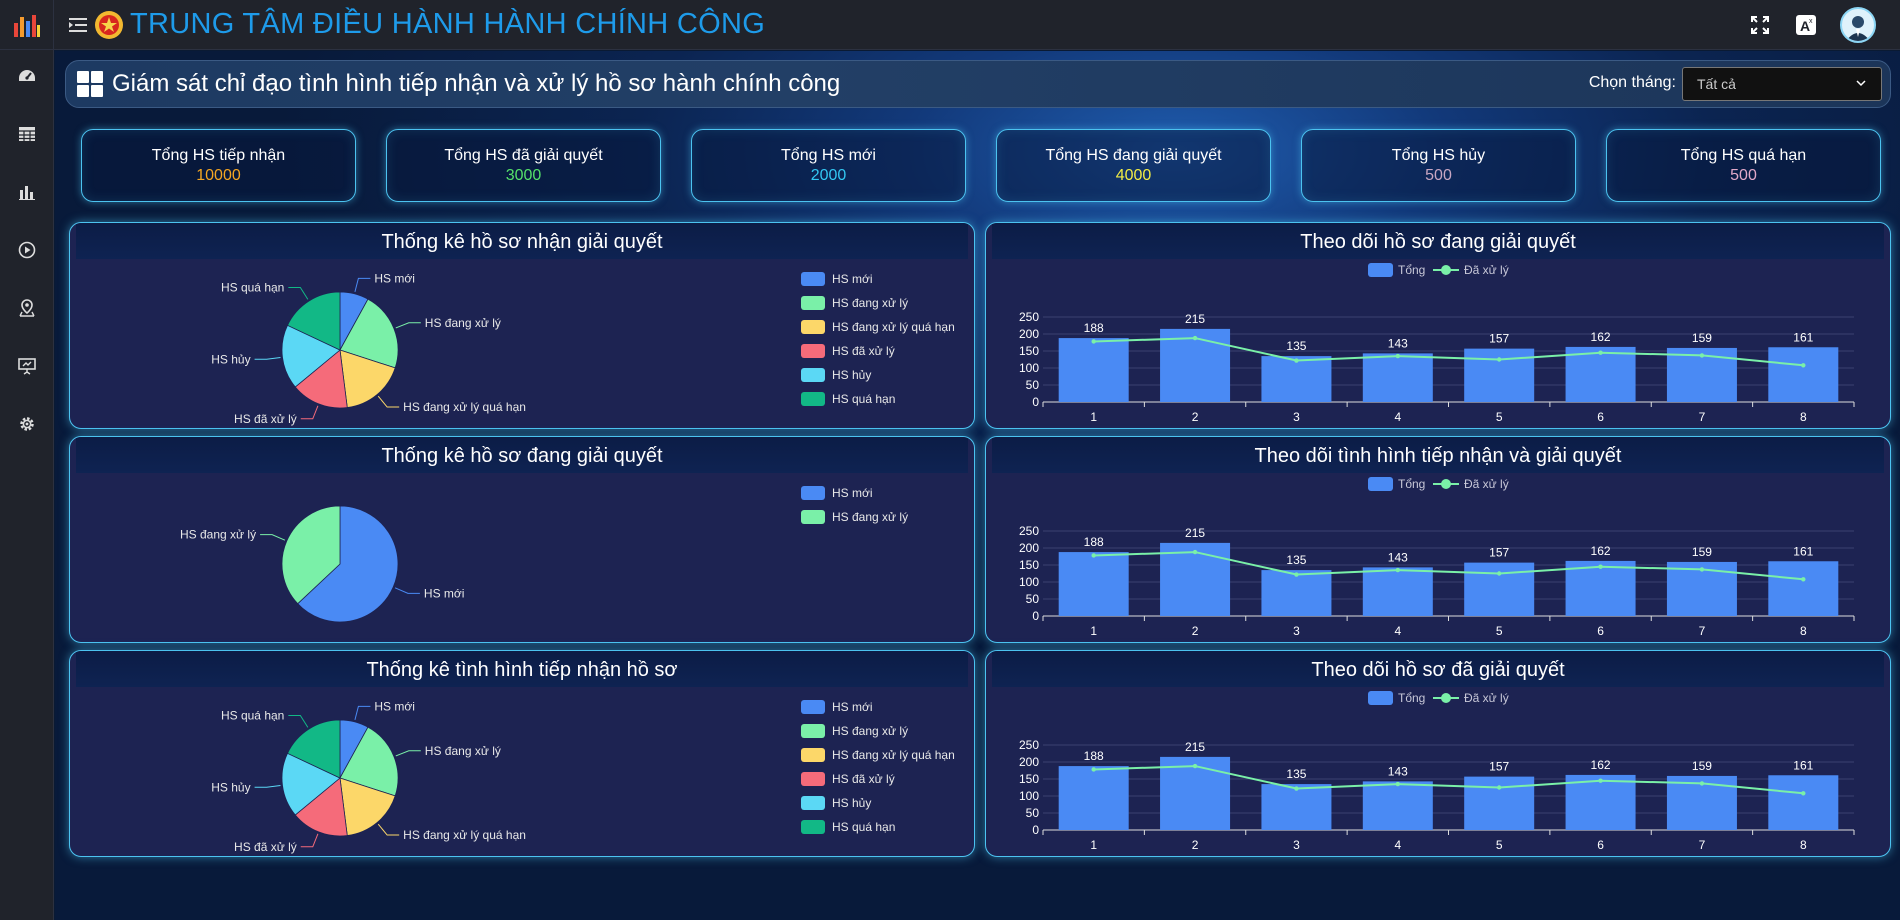  Describe the element at coordinates (27, 192) in the screenshot. I see `bar-chart-icon` at that location.